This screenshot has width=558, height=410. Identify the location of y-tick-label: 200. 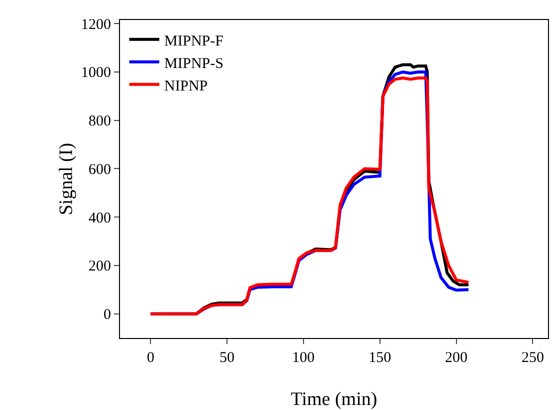
(99, 266).